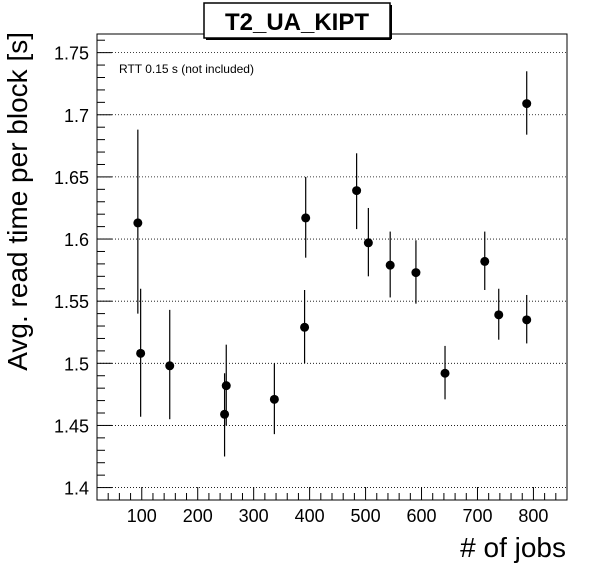  Describe the element at coordinates (310, 516) in the screenshot. I see `x-tick-label: 400` at that location.